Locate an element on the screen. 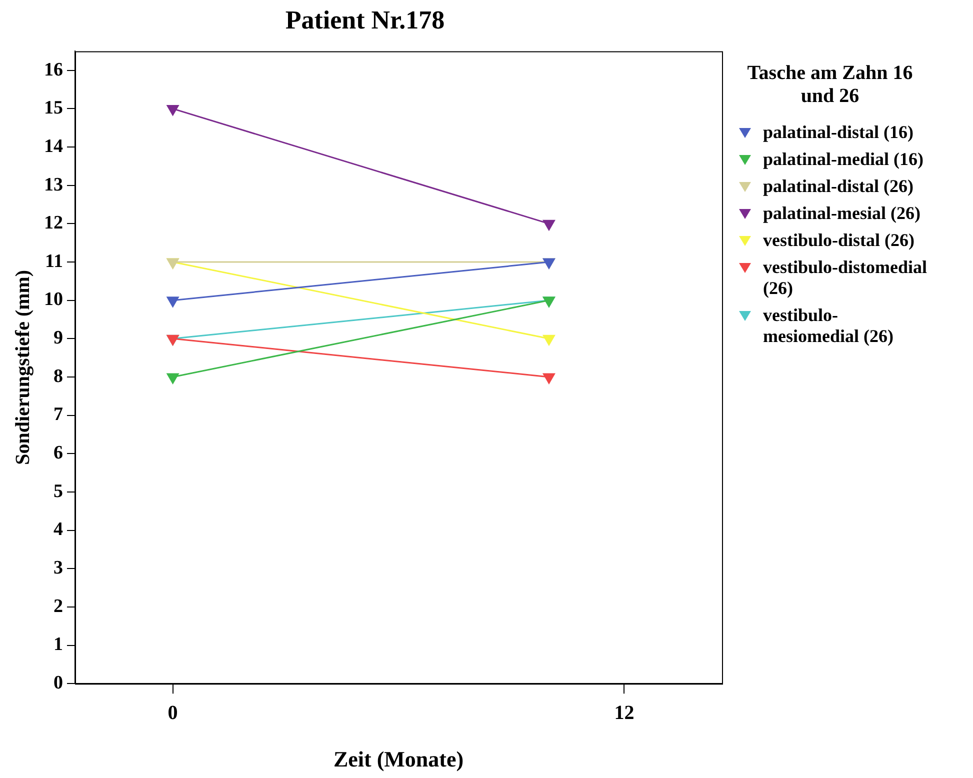 This screenshot has width=973, height=778. y-tick-label: 11 is located at coordinates (54, 261).